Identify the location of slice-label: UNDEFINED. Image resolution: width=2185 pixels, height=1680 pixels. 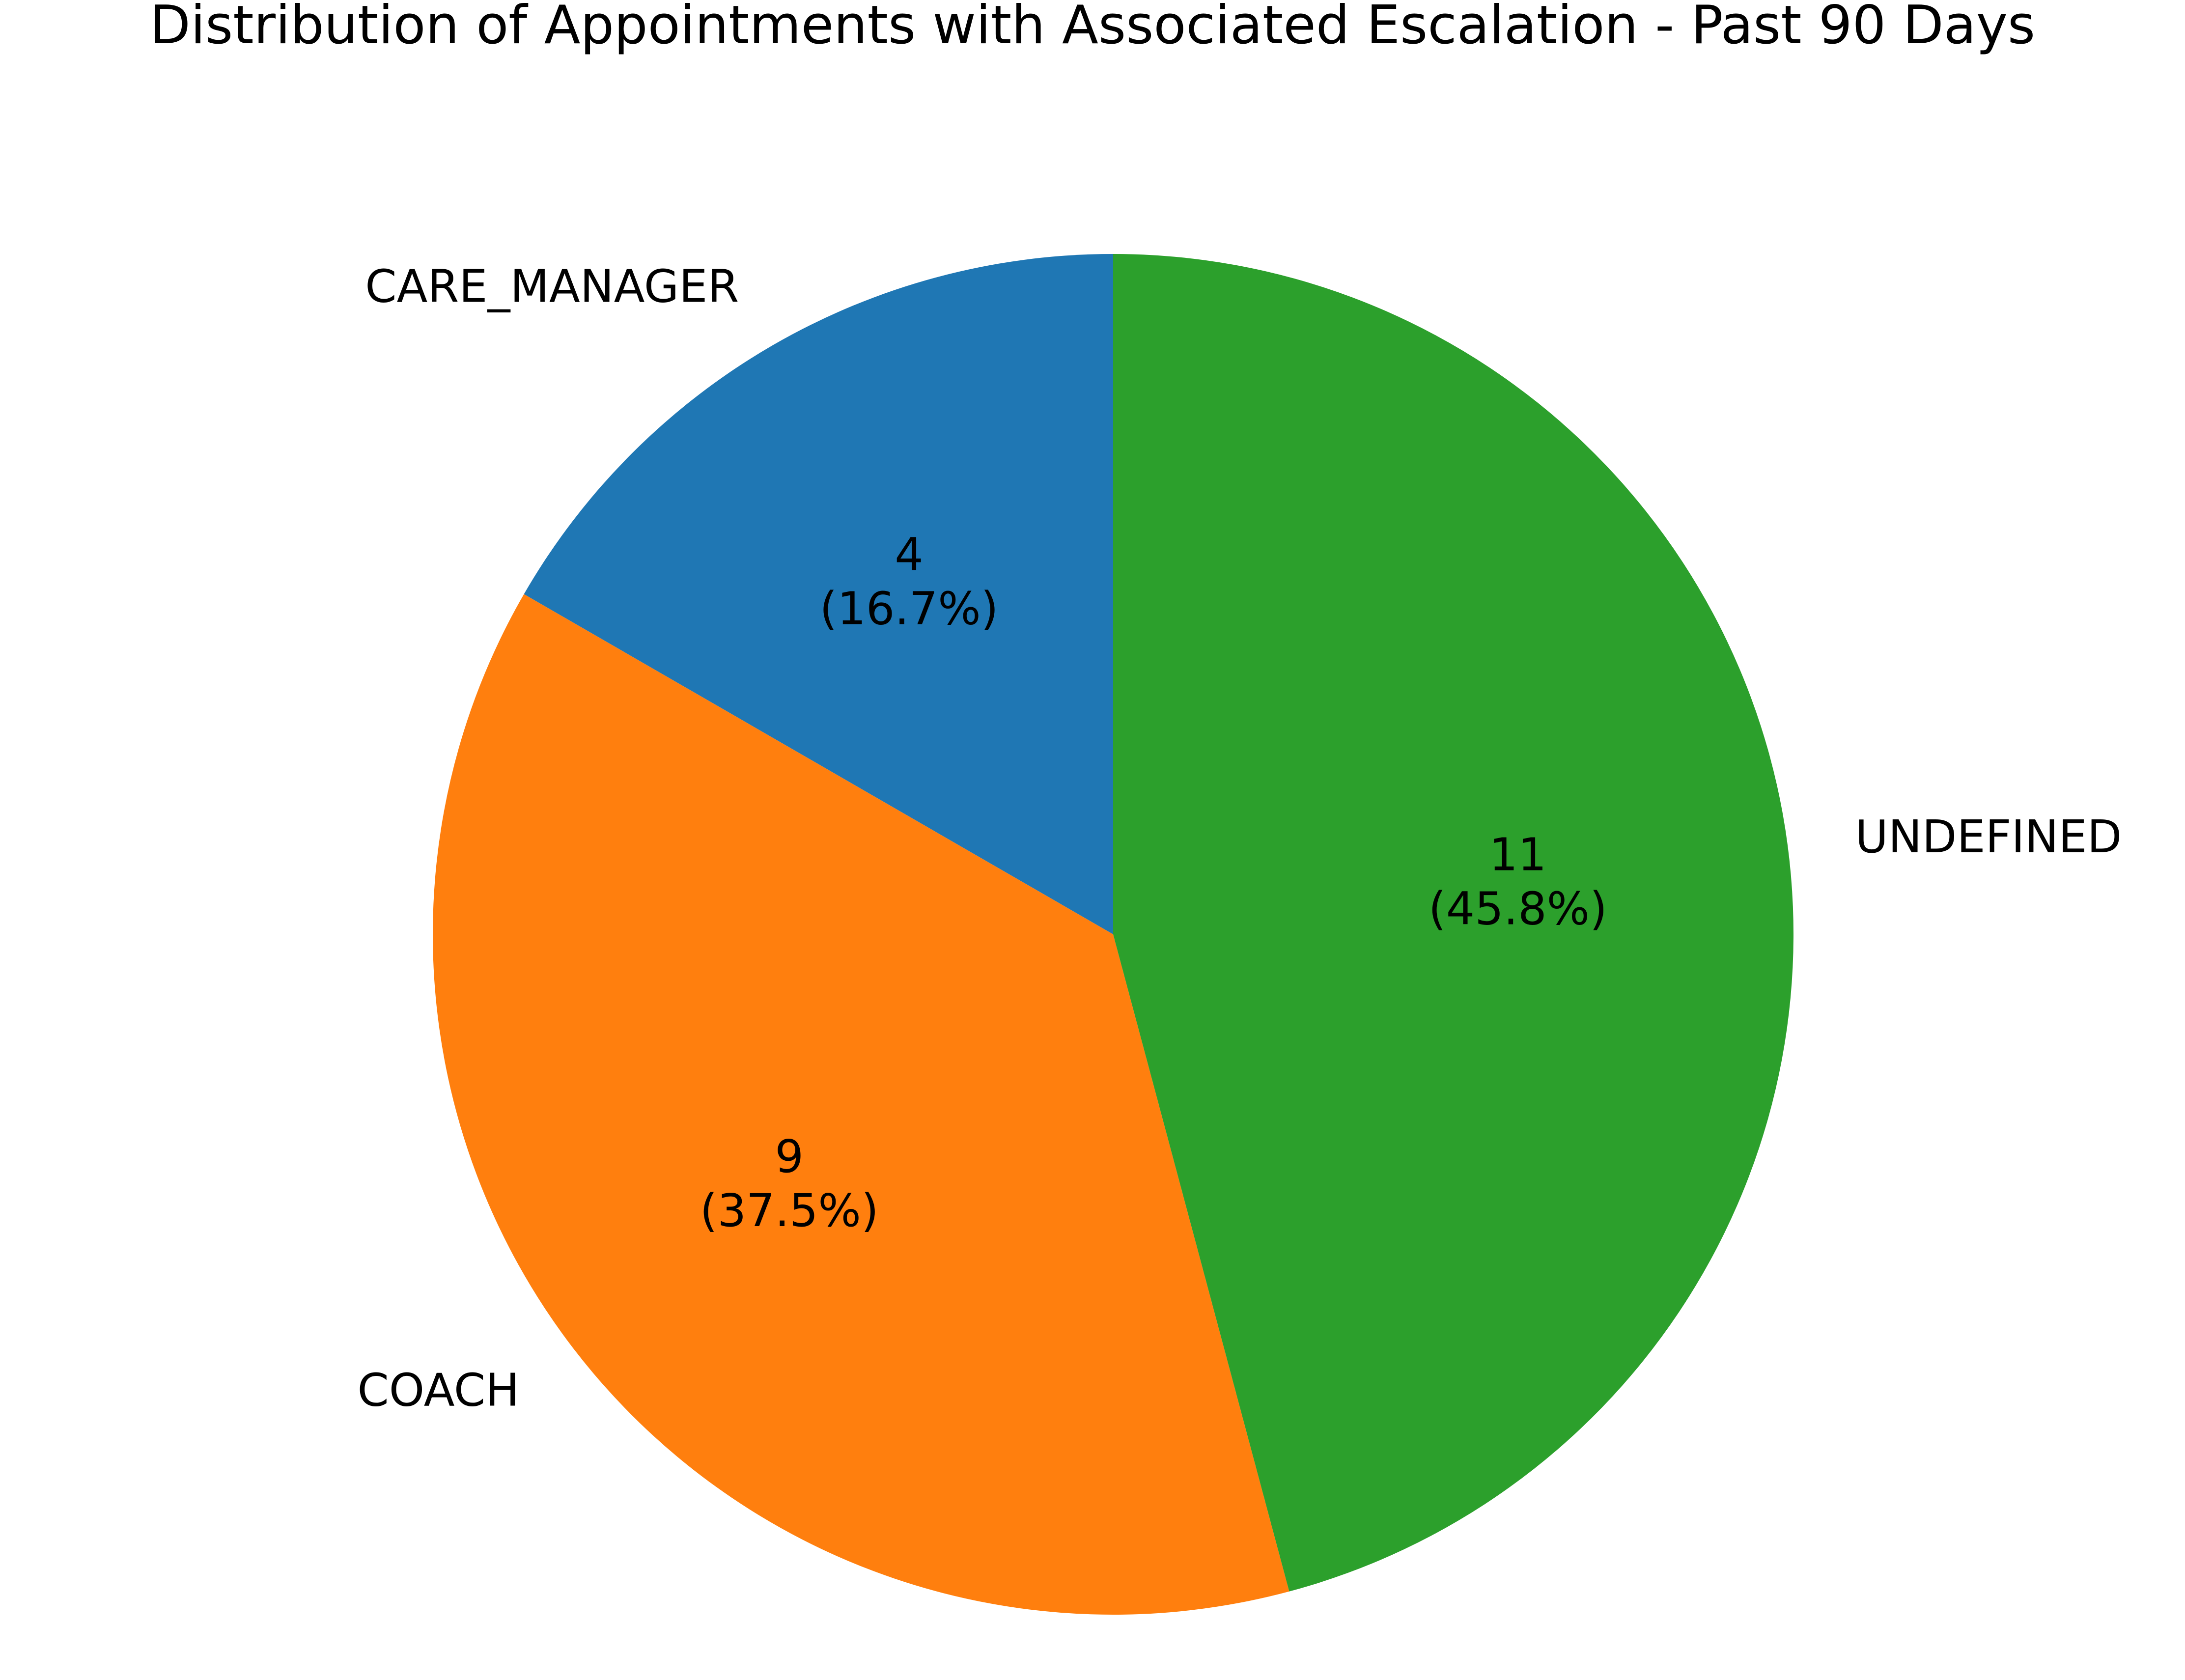
(1988, 837).